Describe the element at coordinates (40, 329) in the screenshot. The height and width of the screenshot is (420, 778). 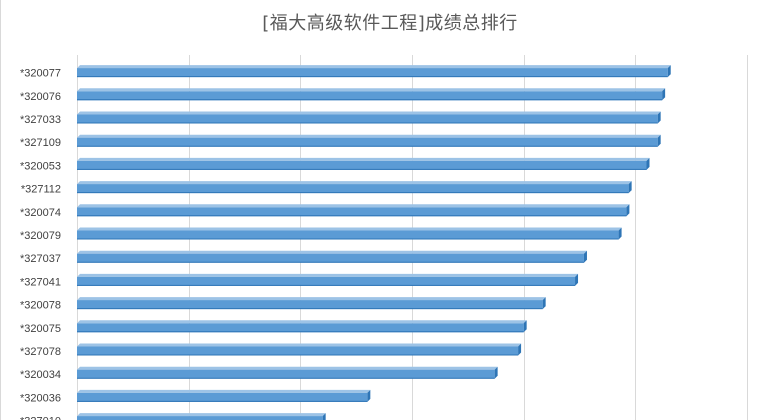
I see `category-tick-label: *320075` at that location.